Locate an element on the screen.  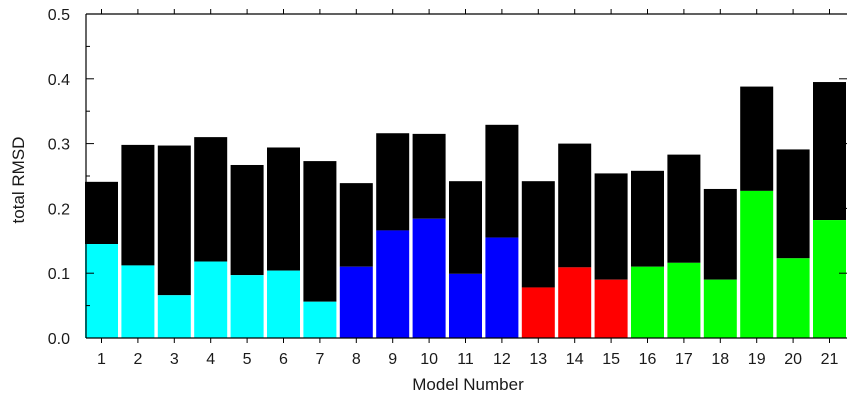
x-tick-label: 6 is located at coordinates (283, 359).